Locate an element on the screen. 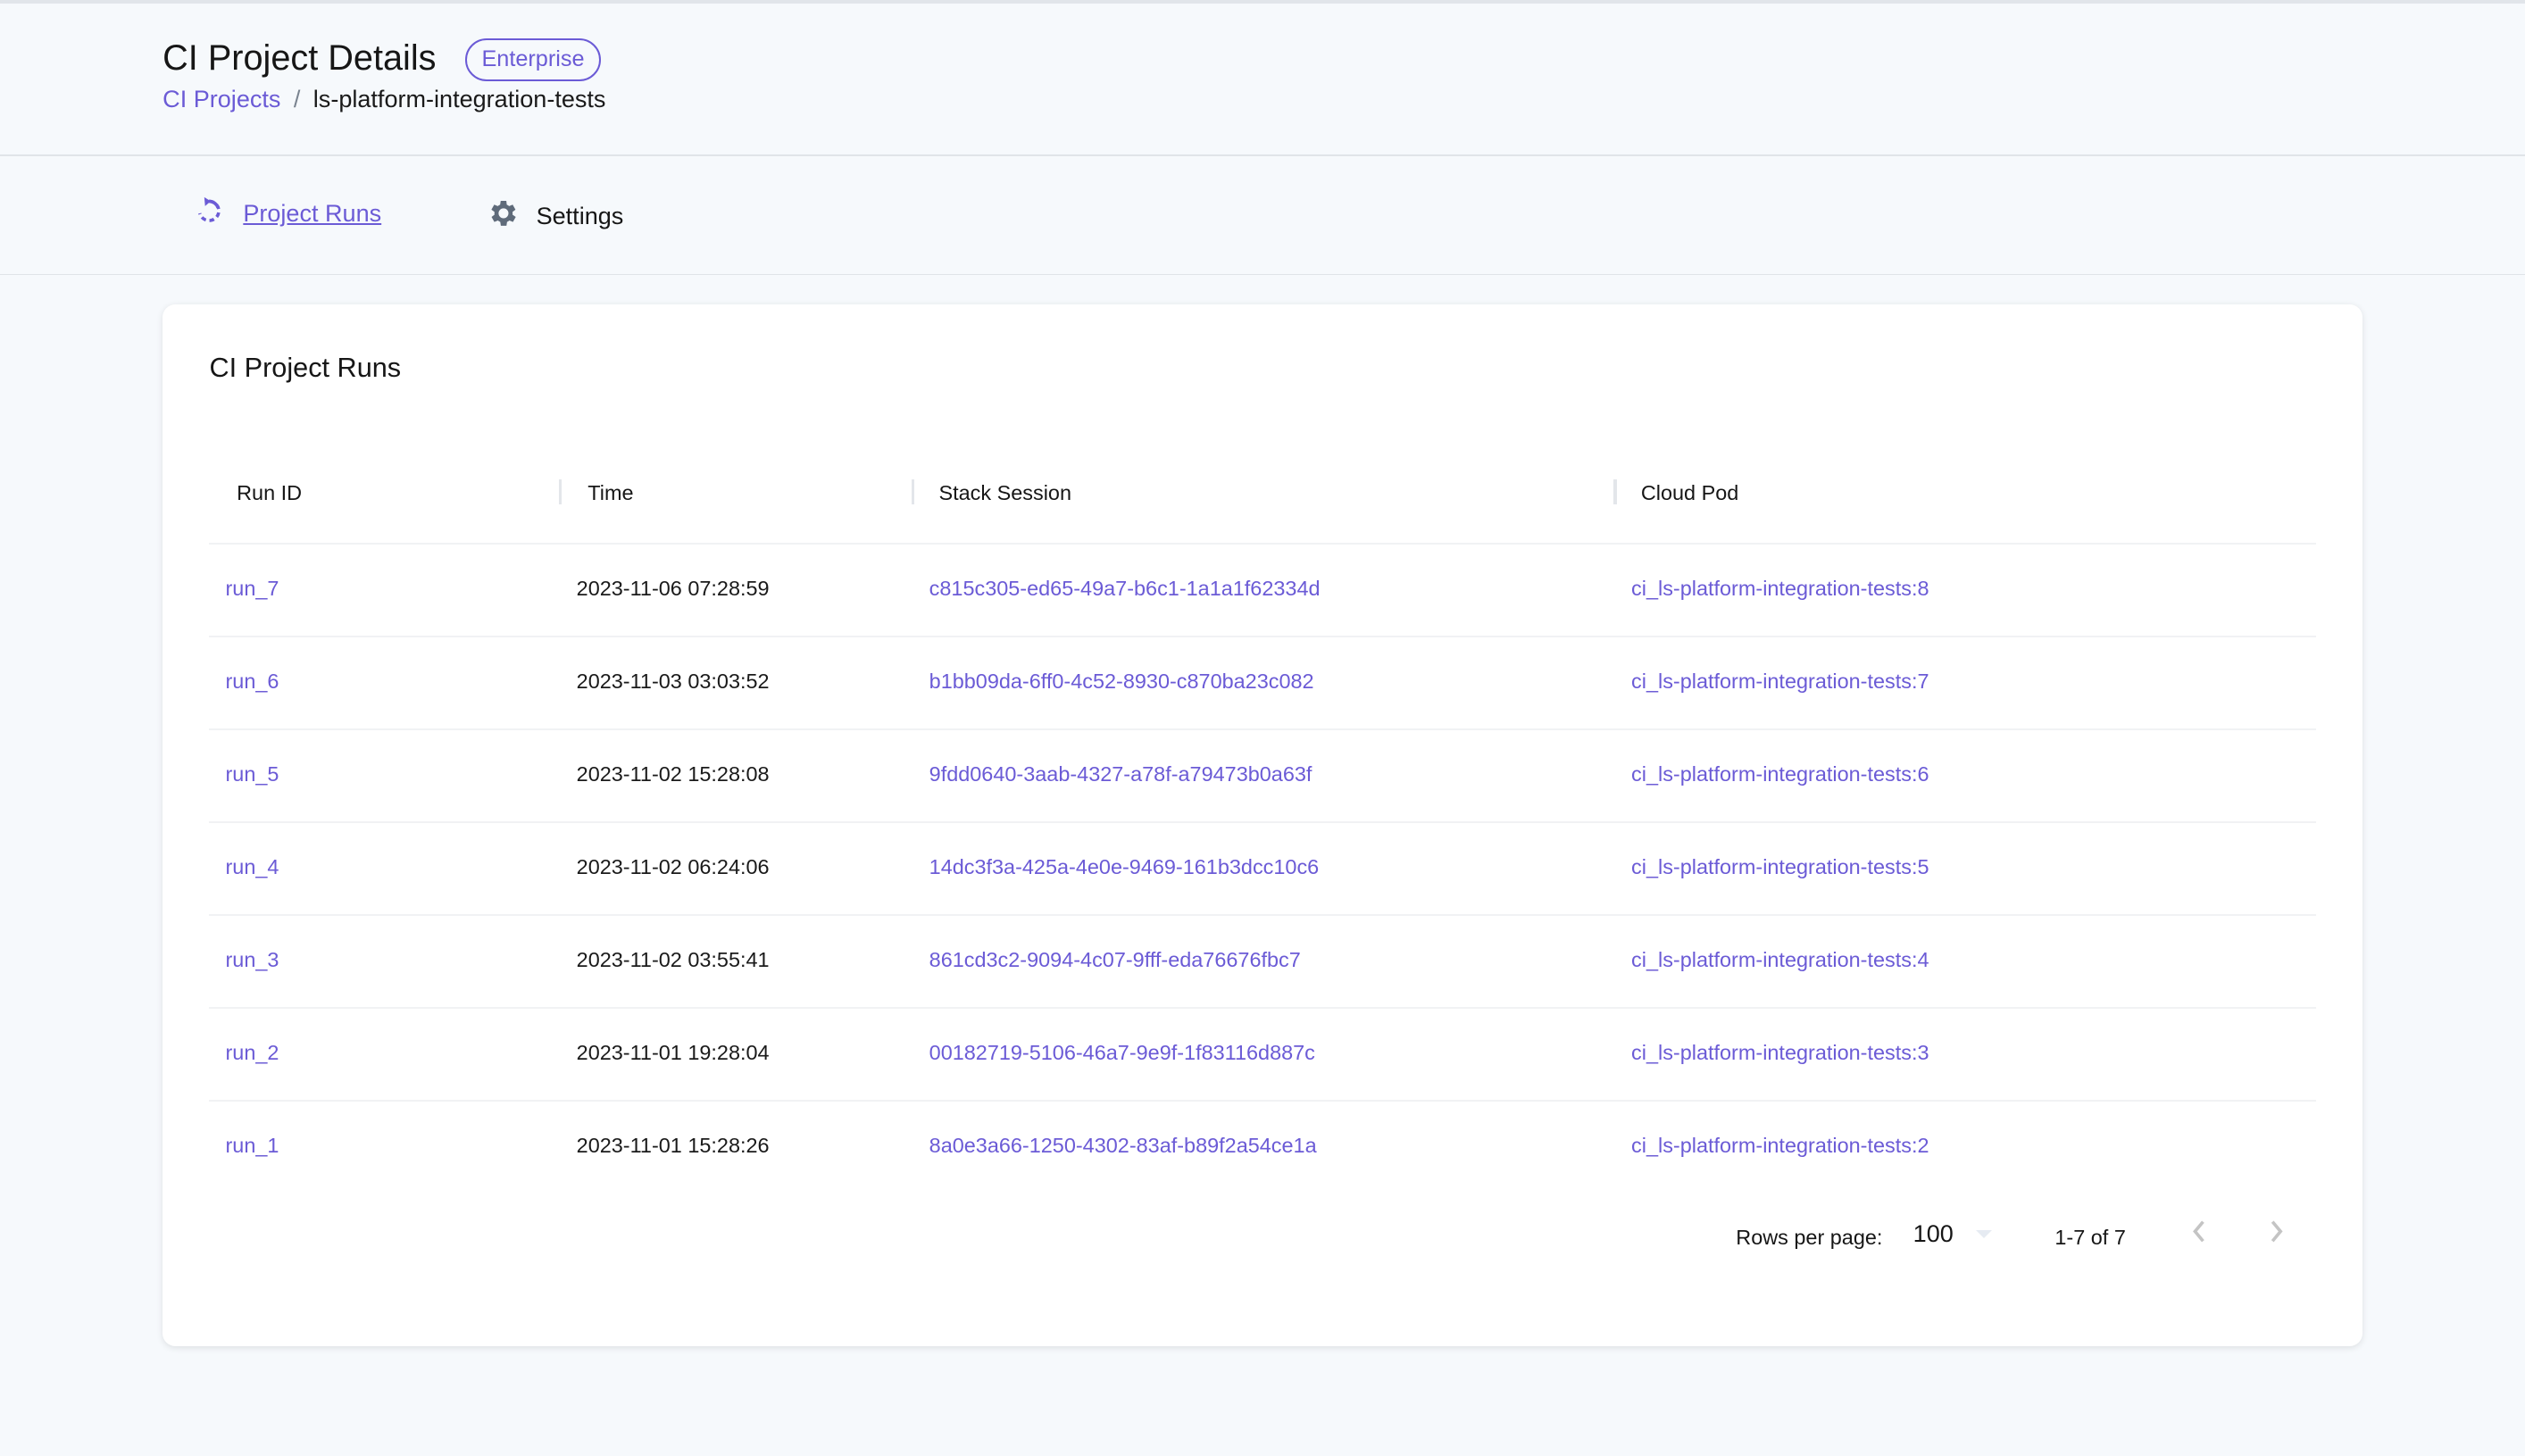 This screenshot has height=1456, width=2525. history-icon is located at coordinates (209, 214).